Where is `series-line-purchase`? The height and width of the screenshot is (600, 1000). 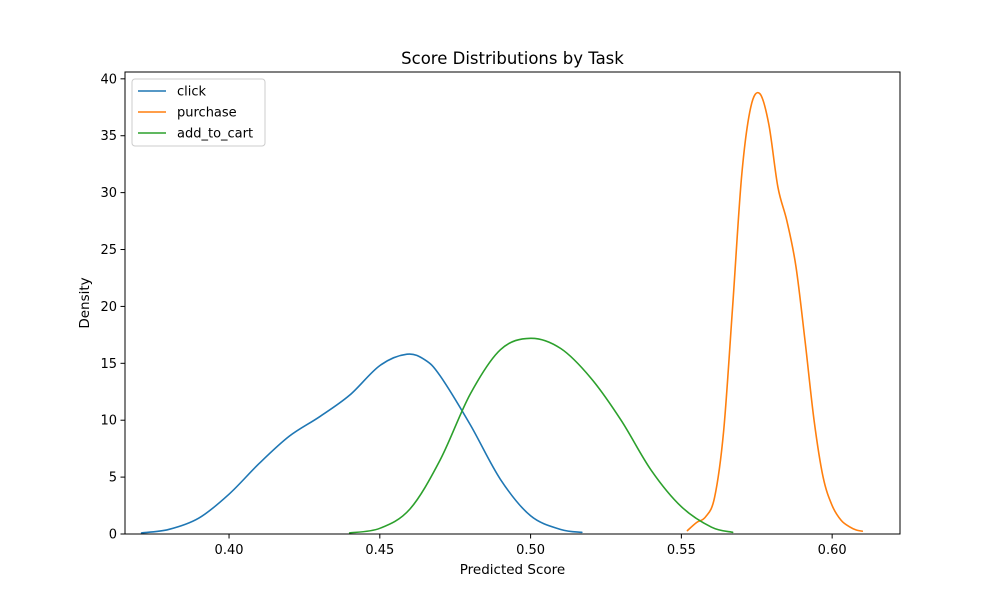
series-line-purchase is located at coordinates (775, 311).